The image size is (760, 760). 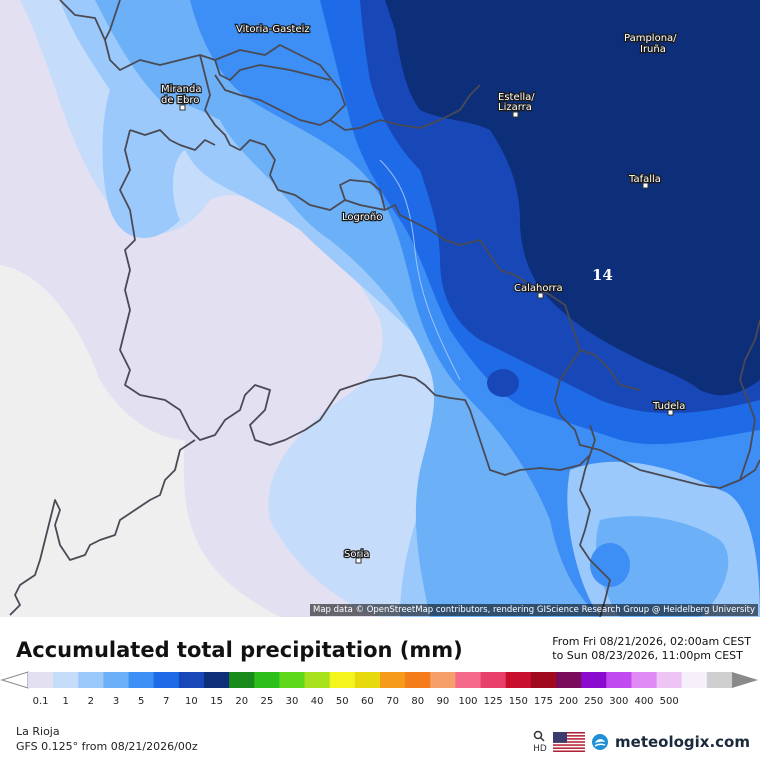 What do you see at coordinates (66, 701) in the screenshot?
I see `legend-label: 1` at bounding box center [66, 701].